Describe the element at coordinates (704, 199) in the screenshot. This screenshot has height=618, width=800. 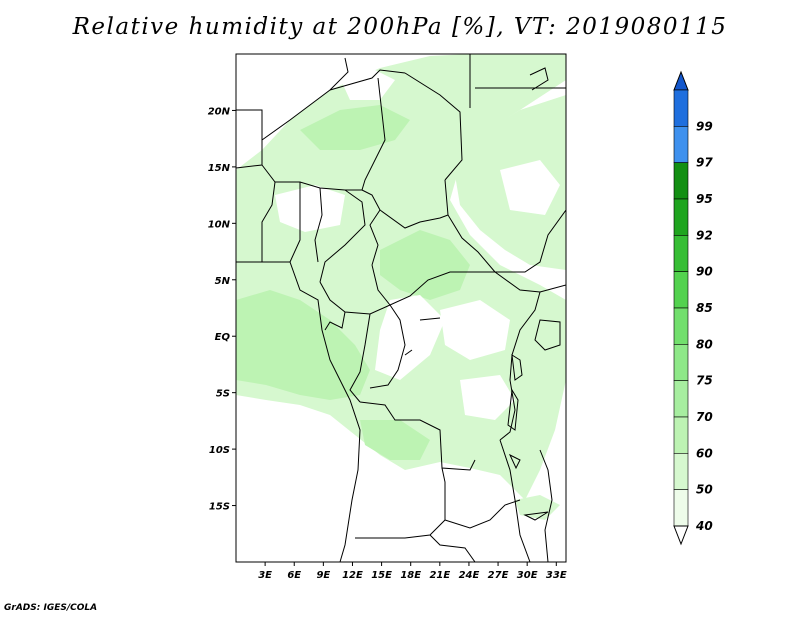
I see `colorbar-level-label: 95` at that location.